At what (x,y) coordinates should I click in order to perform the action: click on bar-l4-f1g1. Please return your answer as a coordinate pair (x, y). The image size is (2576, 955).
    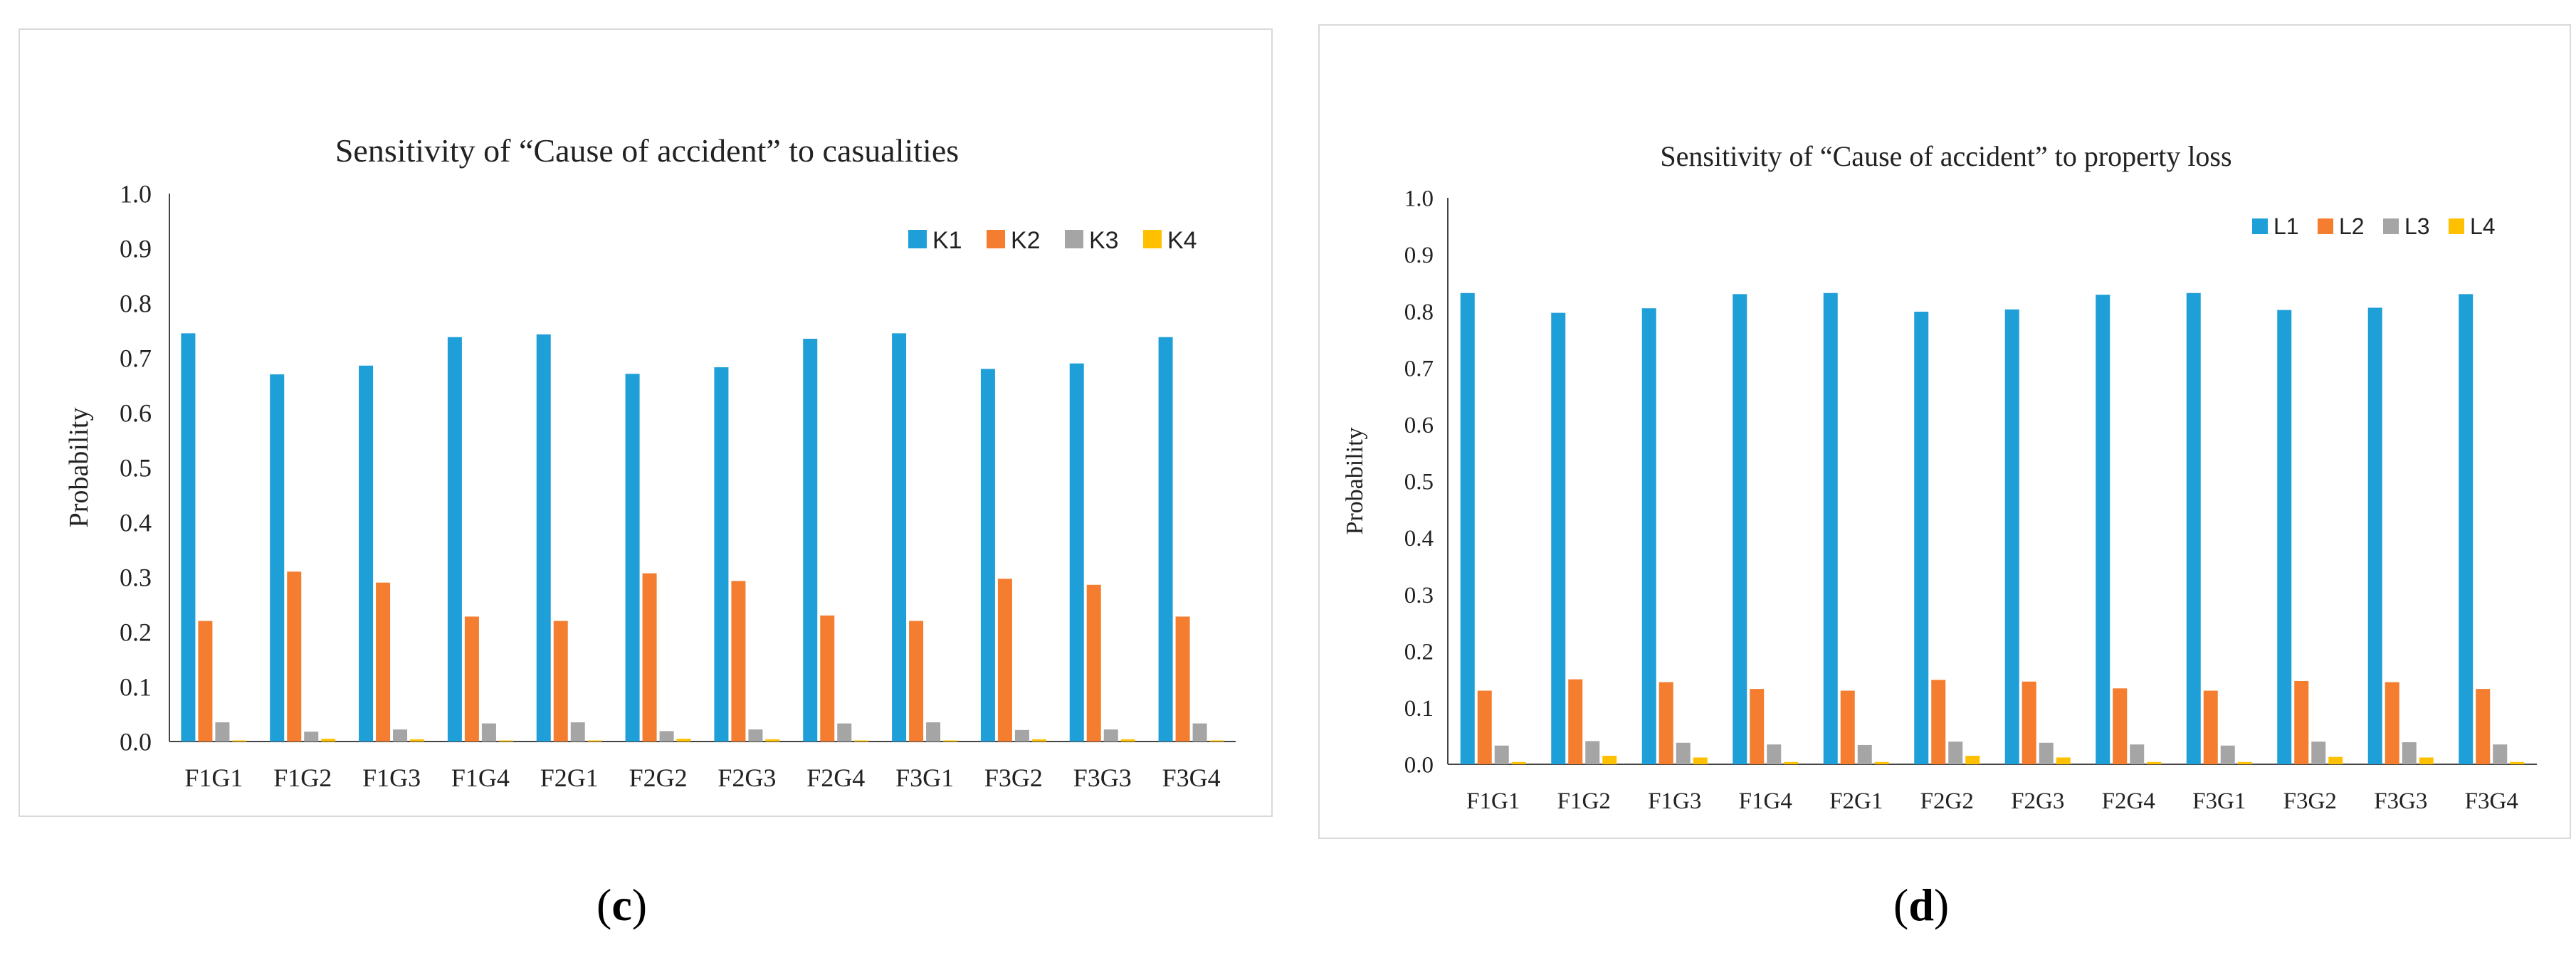
    Looking at the image, I should click on (1518, 763).